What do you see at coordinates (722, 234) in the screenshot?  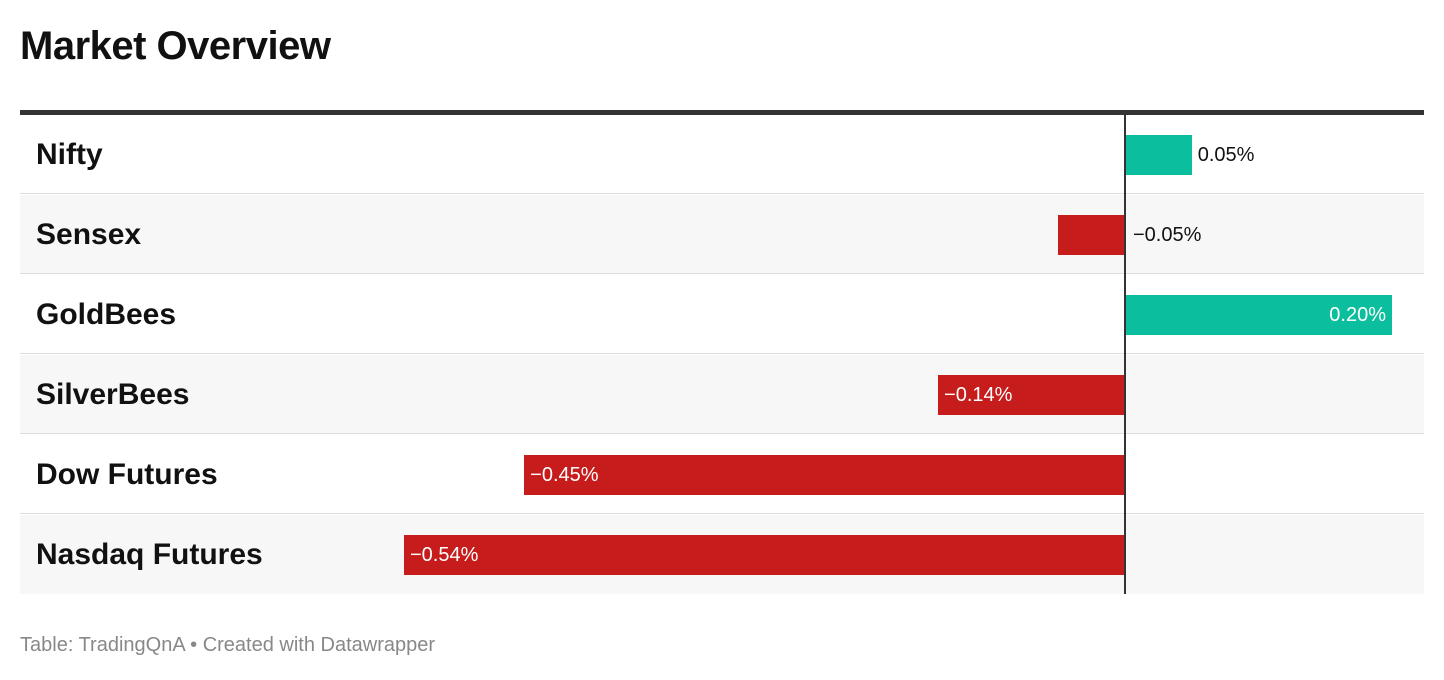 I see `table-row: Sensex −0.05%` at bounding box center [722, 234].